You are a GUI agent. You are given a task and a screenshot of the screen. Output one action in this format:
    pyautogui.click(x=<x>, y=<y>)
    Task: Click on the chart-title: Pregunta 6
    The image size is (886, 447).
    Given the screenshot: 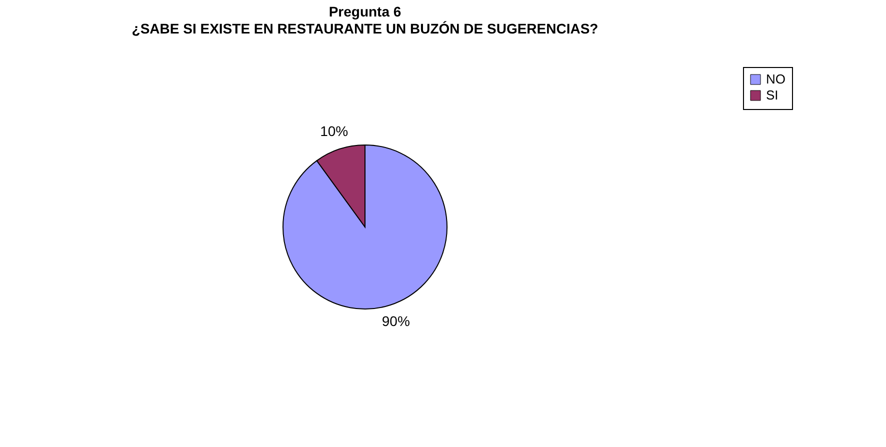 What is the action you would take?
    pyautogui.click(x=365, y=12)
    